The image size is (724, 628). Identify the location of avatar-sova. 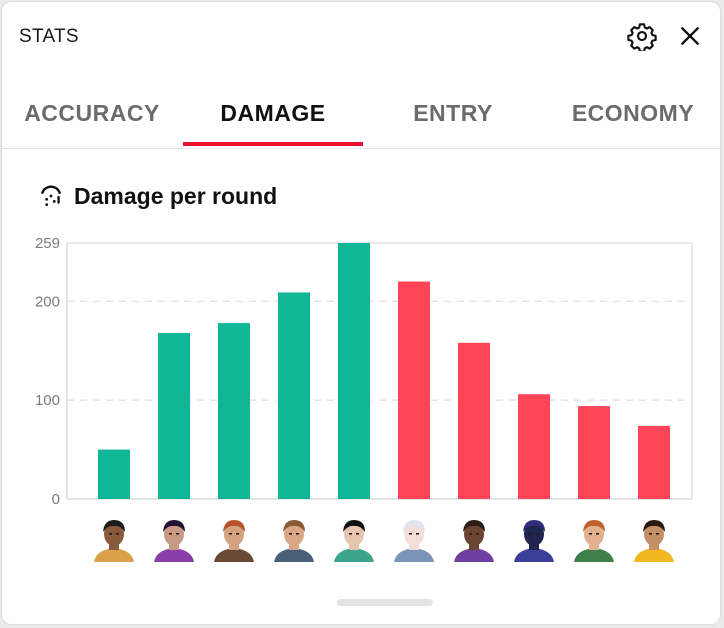
(294, 538).